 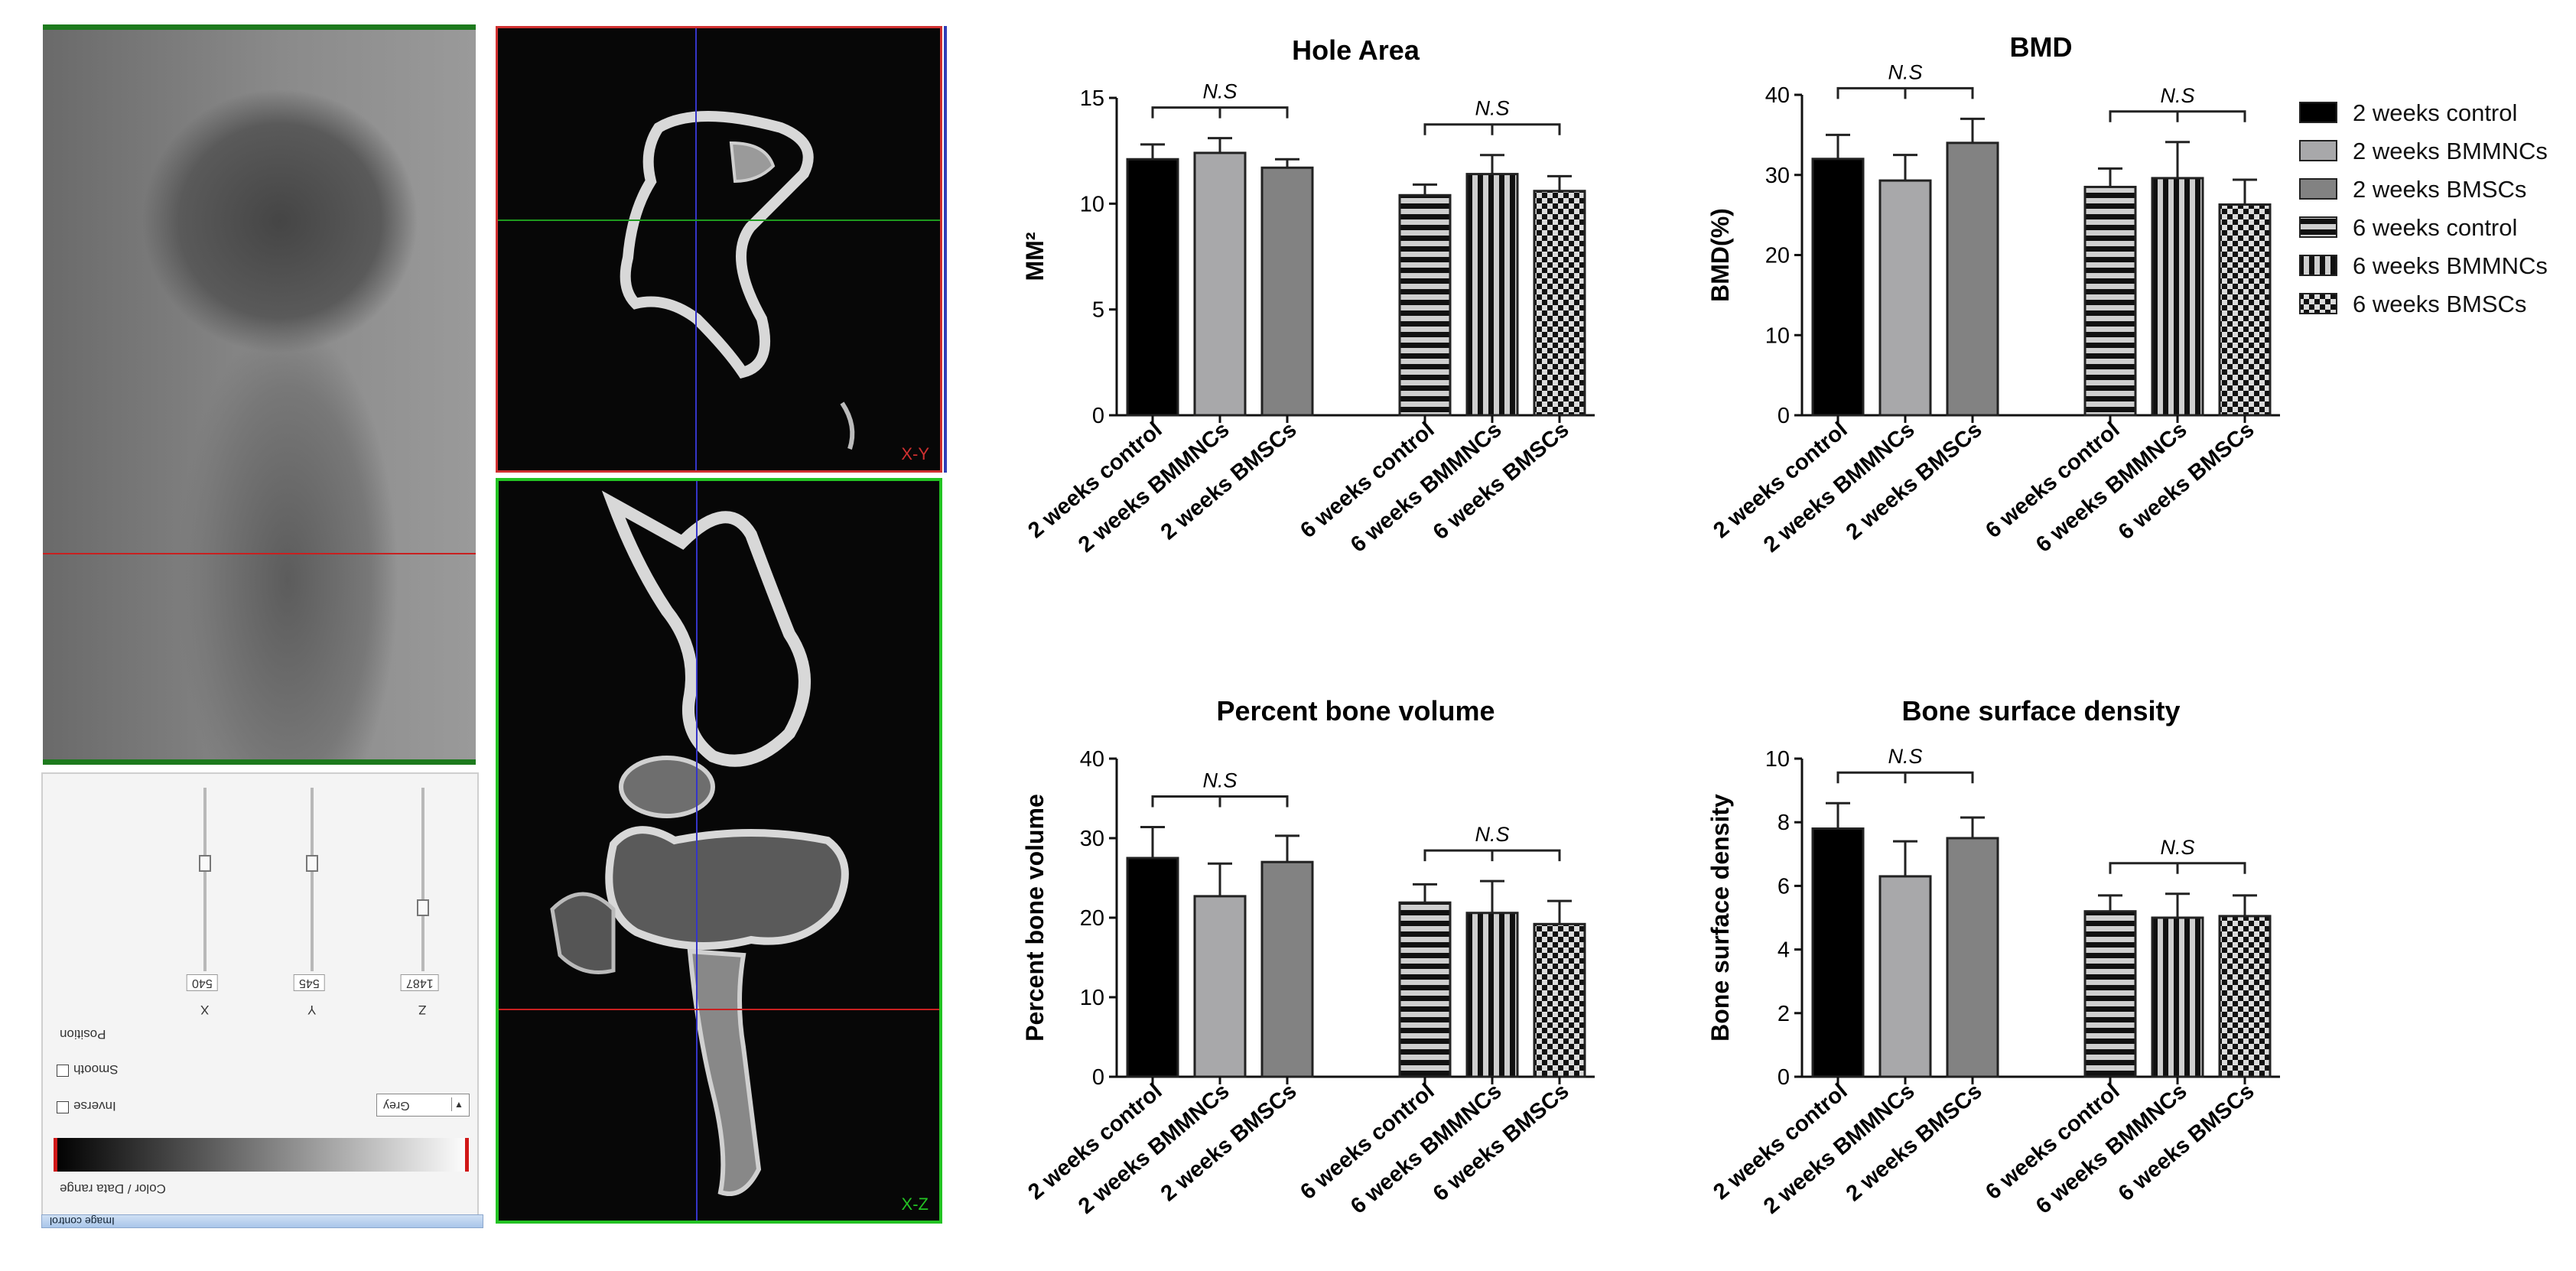 What do you see at coordinates (259, 553) in the screenshot?
I see `crosshair-red-line` at bounding box center [259, 553].